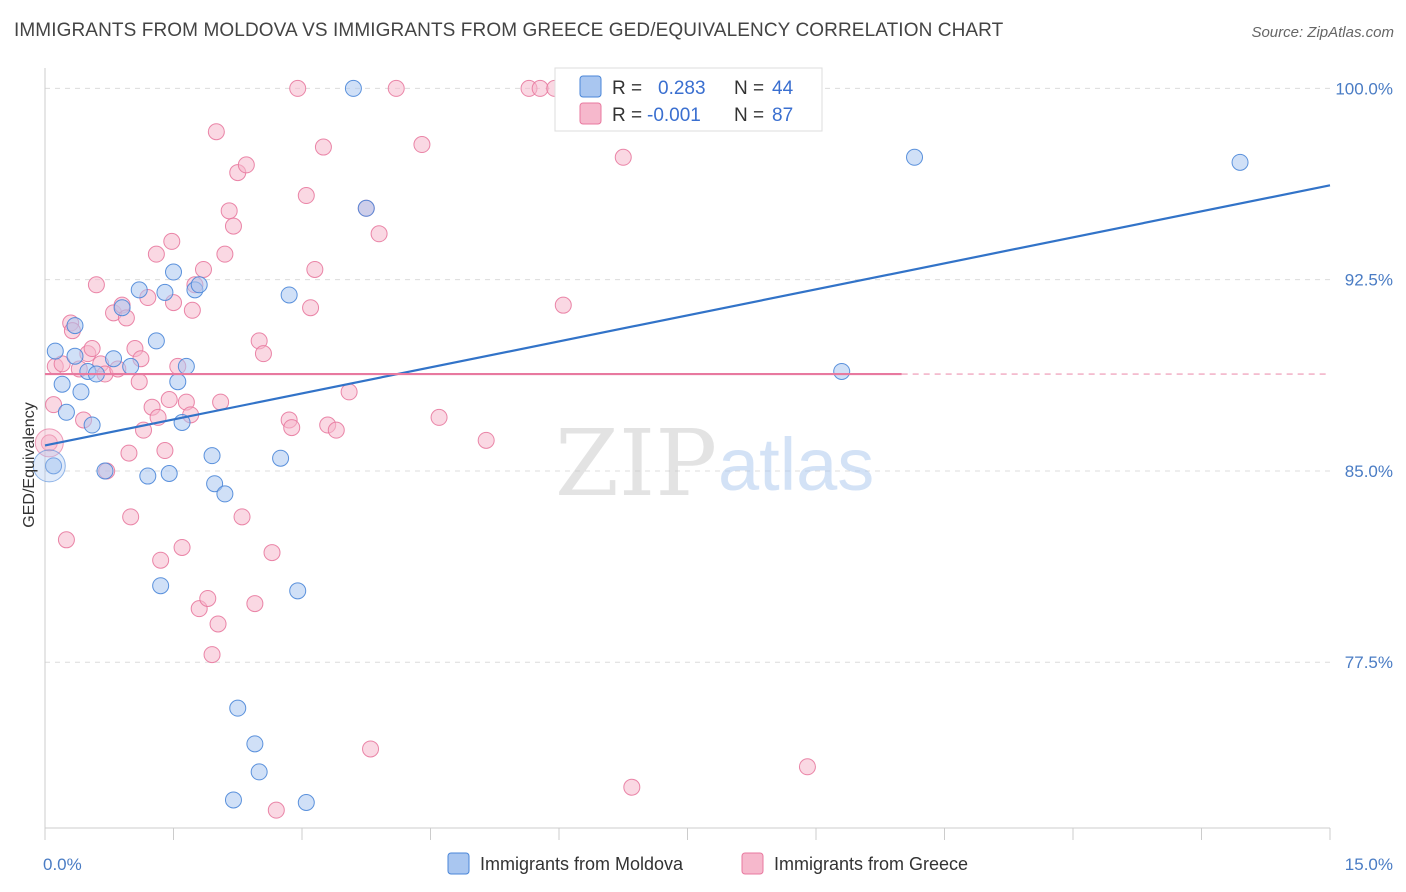 The width and height of the screenshot is (1406, 892). Describe the element at coordinates (796, 464) in the screenshot. I see `watermark-atlas: atlas` at that location.